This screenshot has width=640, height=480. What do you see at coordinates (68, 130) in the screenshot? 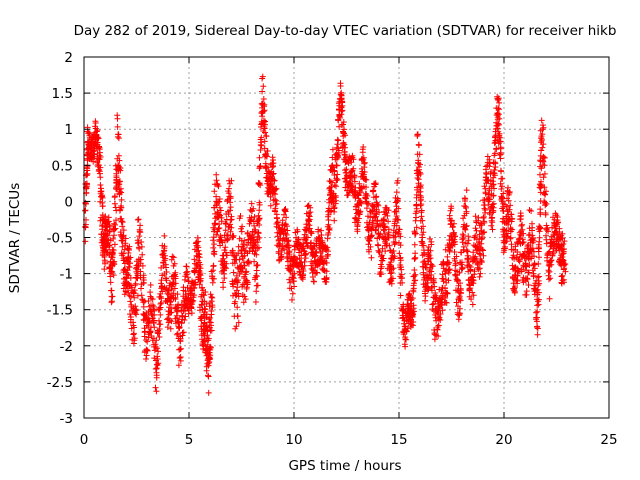
I see `y-tick-label: 1` at bounding box center [68, 130].